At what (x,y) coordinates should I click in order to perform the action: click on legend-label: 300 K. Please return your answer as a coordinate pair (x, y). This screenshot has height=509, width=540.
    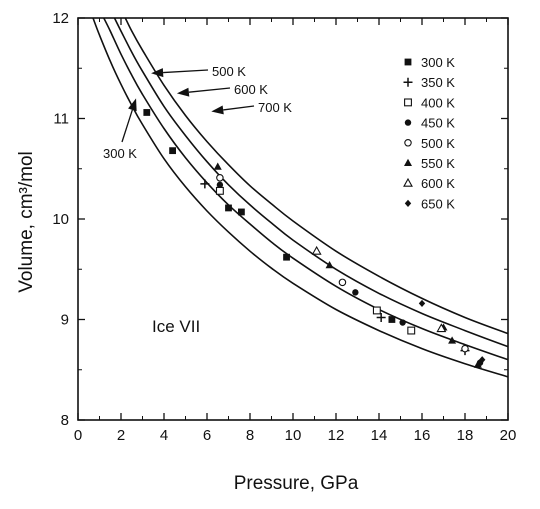
    Looking at the image, I should click on (438, 62).